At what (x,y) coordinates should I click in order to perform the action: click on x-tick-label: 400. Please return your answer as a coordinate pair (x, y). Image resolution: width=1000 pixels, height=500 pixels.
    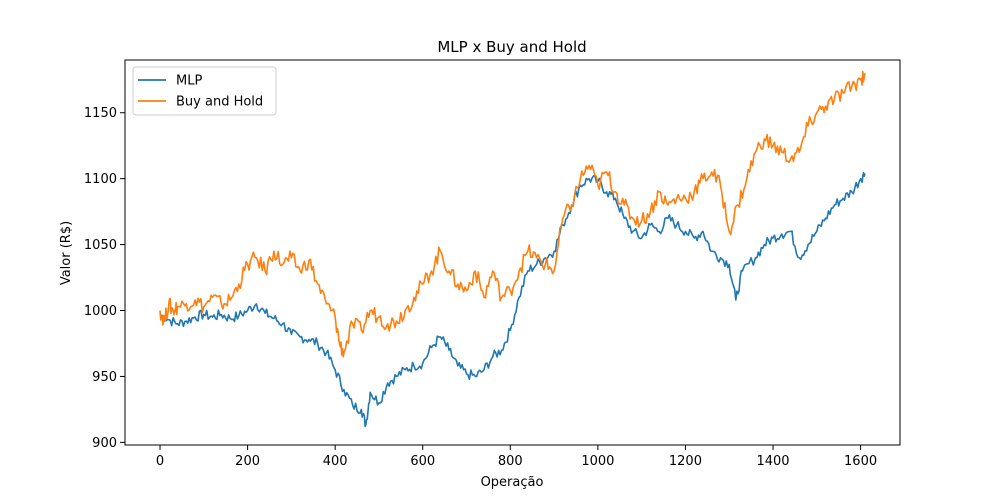
    Looking at the image, I should click on (335, 461).